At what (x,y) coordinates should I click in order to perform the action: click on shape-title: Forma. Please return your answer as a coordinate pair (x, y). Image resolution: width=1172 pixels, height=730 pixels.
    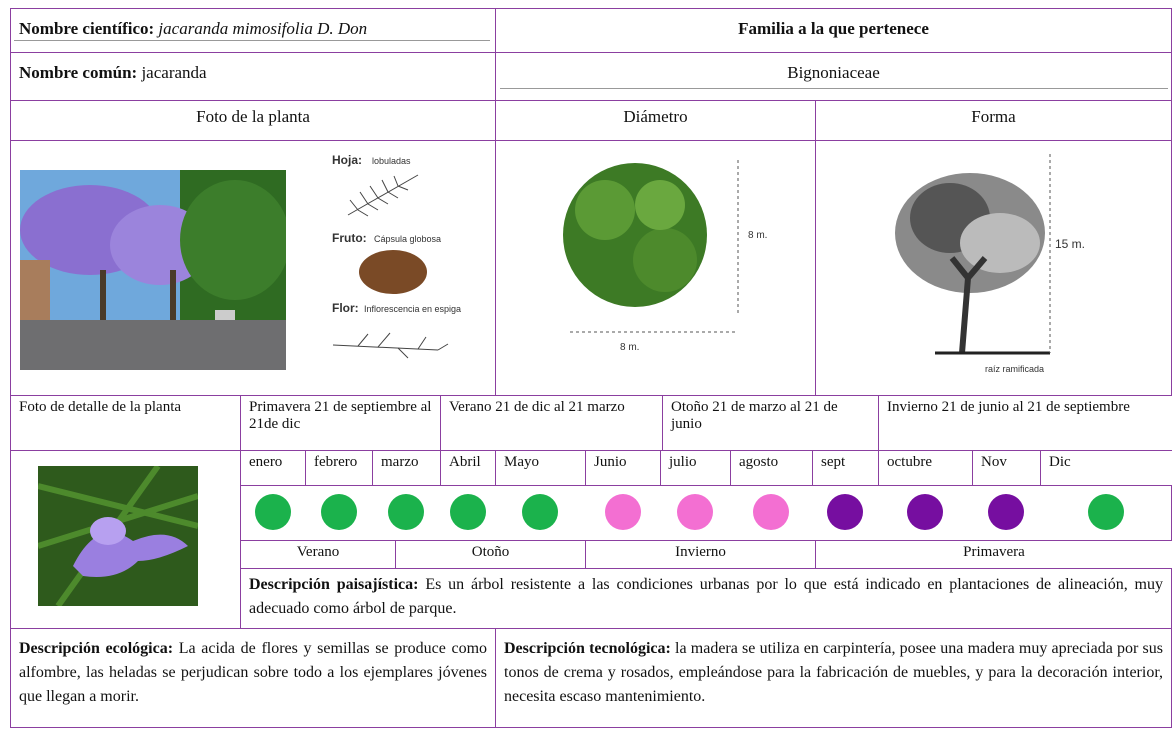
    Looking at the image, I should click on (993, 120).